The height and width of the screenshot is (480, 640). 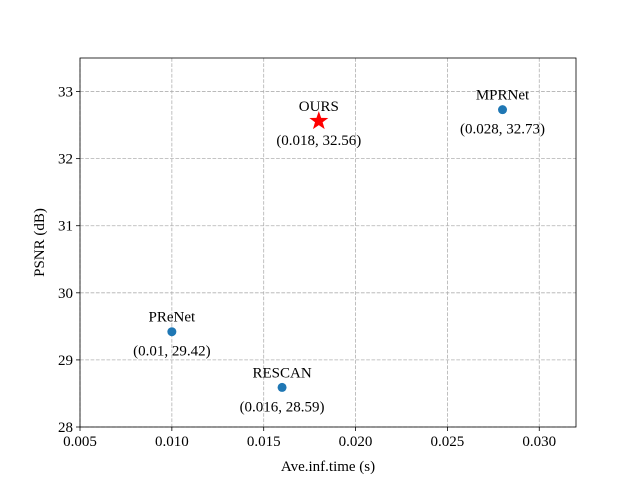 I want to click on star-marker, so click(x=319, y=120).